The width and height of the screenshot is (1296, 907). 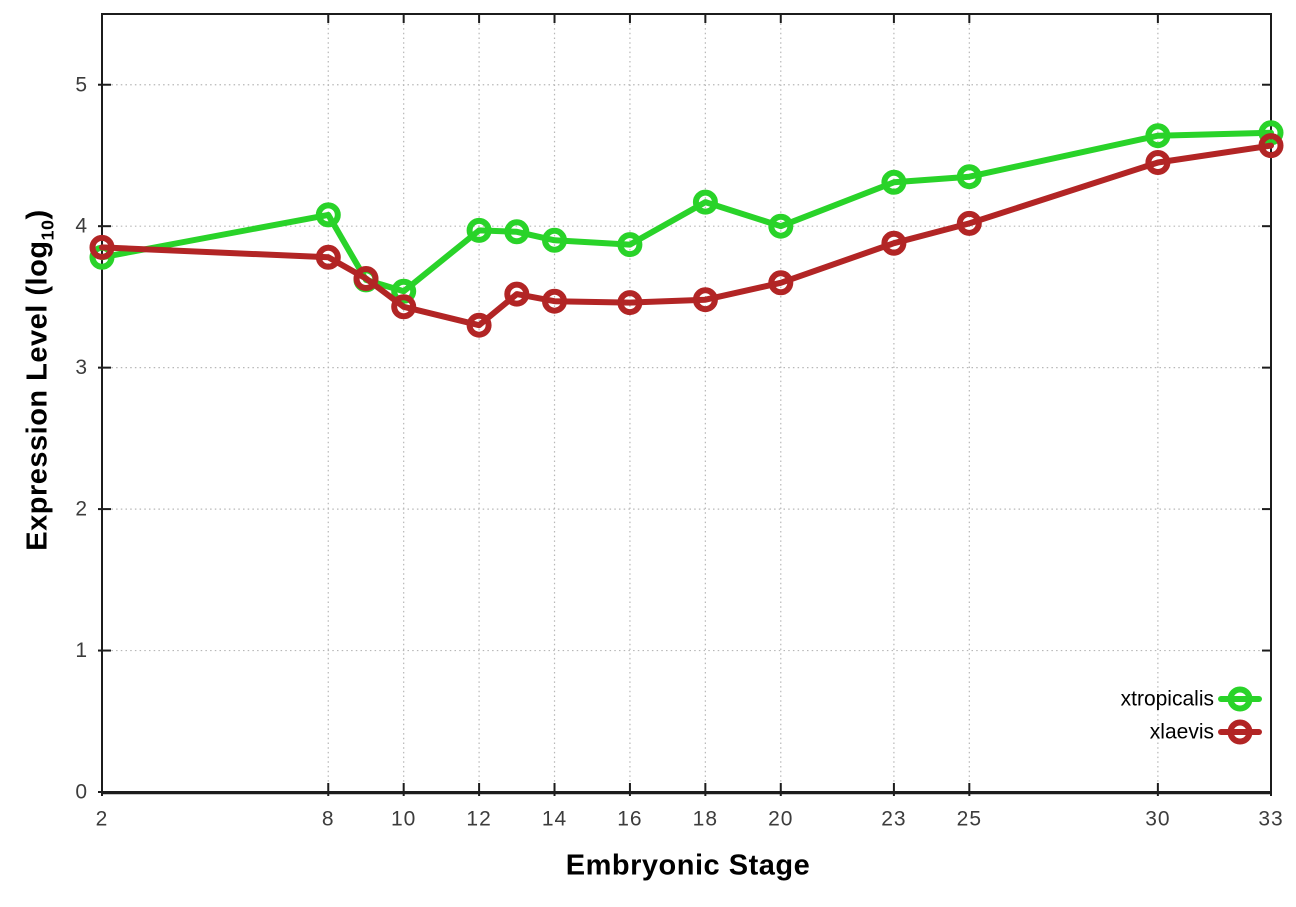 What do you see at coordinates (37, 395) in the screenshot?
I see `y-axis-title-text: Expression Level (log` at bounding box center [37, 395].